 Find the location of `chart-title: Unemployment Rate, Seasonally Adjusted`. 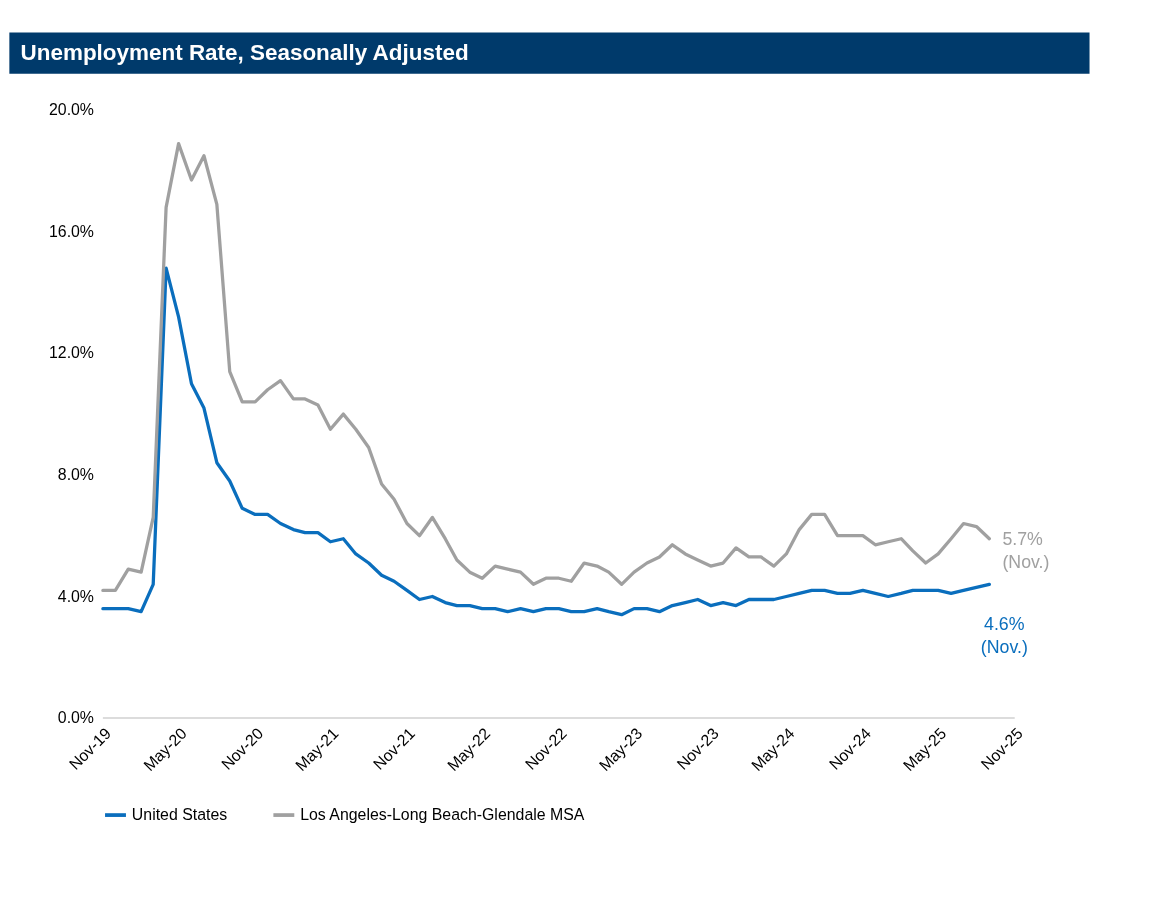

chart-title: Unemployment Rate, Seasonally Adjusted is located at coordinates (244, 52).